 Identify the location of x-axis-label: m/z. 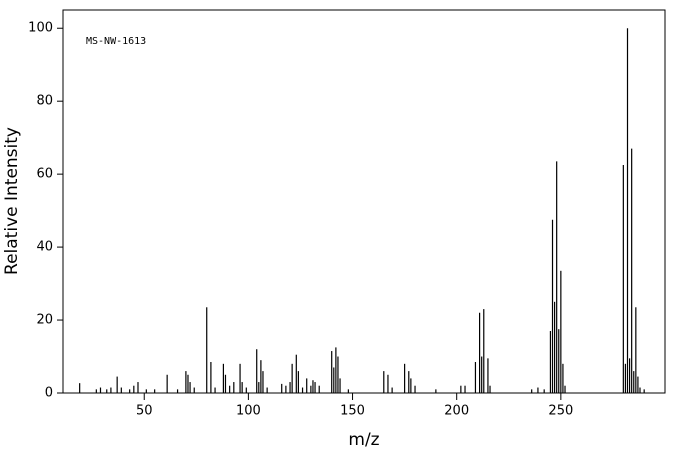
(363, 440).